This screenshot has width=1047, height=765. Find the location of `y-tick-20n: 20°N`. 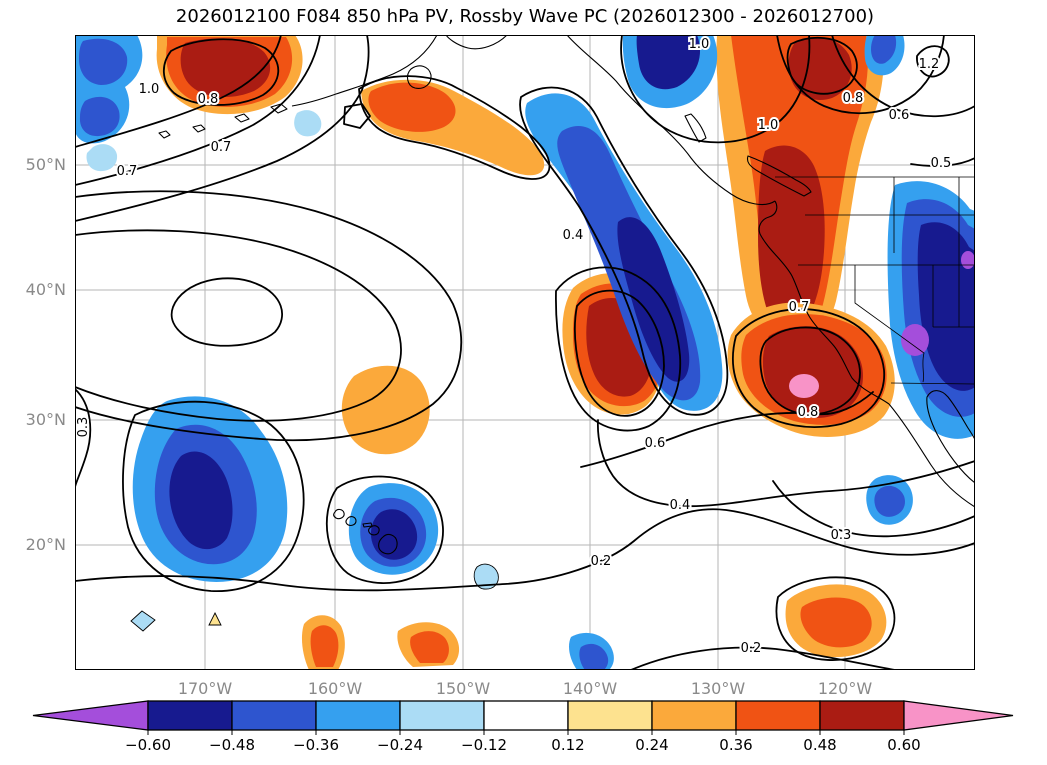

y-tick-20n: 20°N is located at coordinates (45, 544).